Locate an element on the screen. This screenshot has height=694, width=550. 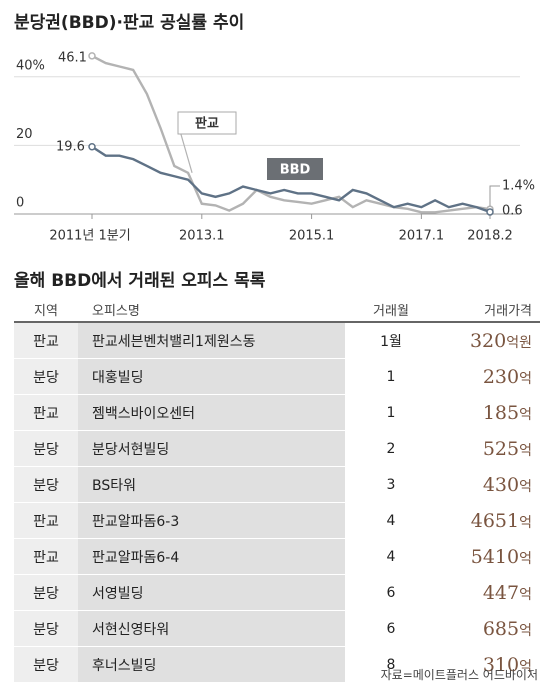
table-title: 올해 BBD에서 거래된 오피스 목록 is located at coordinates (140, 281).